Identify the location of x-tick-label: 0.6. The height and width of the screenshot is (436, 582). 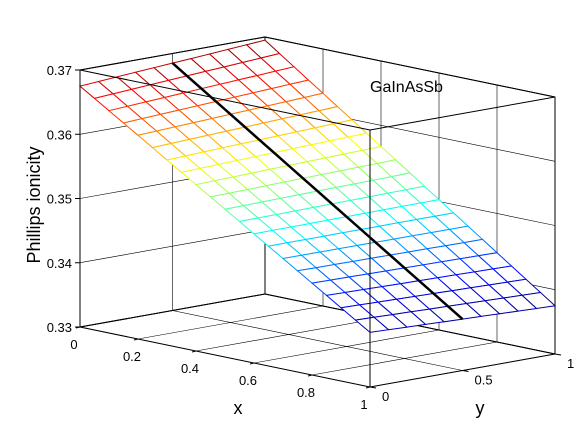
(248, 380).